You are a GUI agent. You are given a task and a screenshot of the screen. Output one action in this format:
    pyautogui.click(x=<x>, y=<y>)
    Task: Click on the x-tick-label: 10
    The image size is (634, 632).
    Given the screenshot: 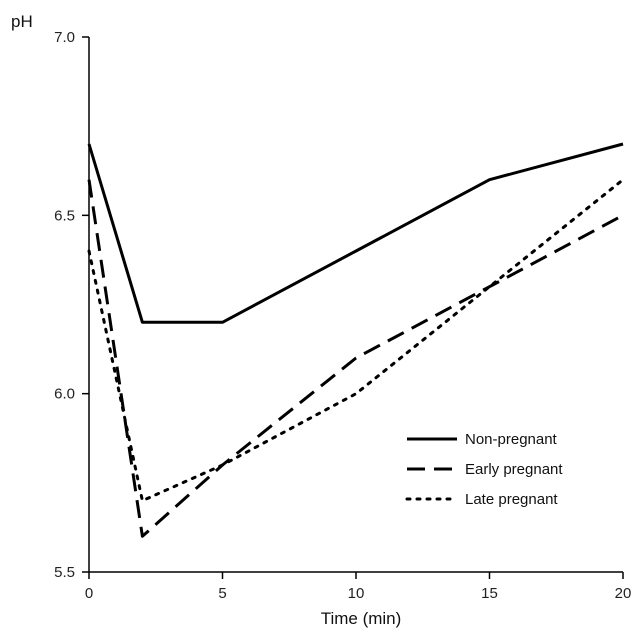 What is the action you would take?
    pyautogui.click(x=356, y=593)
    